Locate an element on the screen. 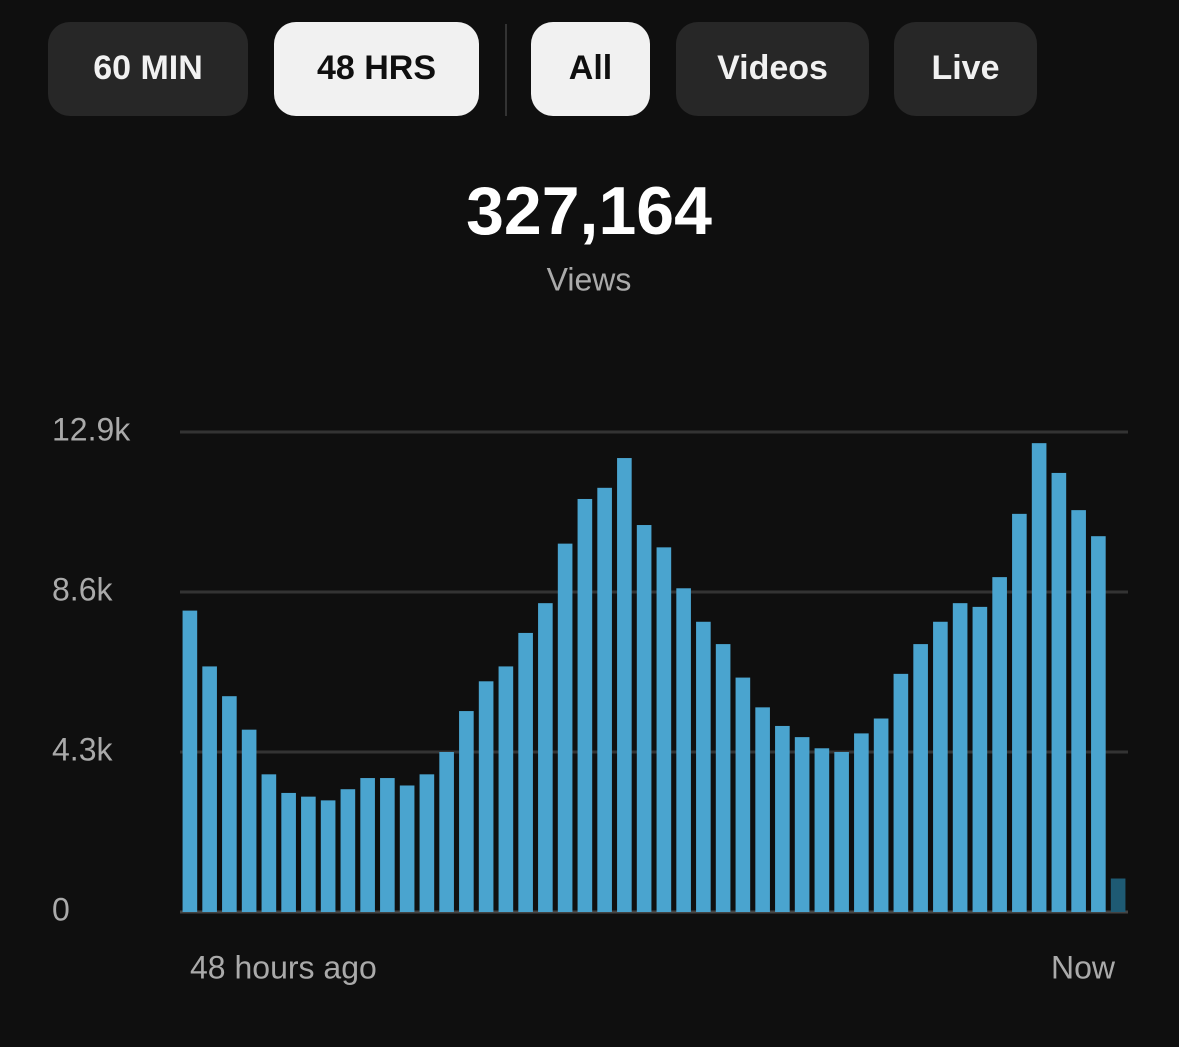 The height and width of the screenshot is (1047, 1179). filter-label: 60 MIN is located at coordinates (148, 68).